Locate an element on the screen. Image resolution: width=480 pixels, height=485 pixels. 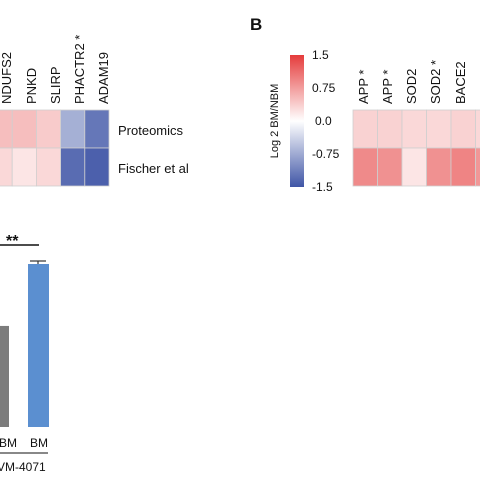
heatmap-left-cells is located at coordinates (54, 148).